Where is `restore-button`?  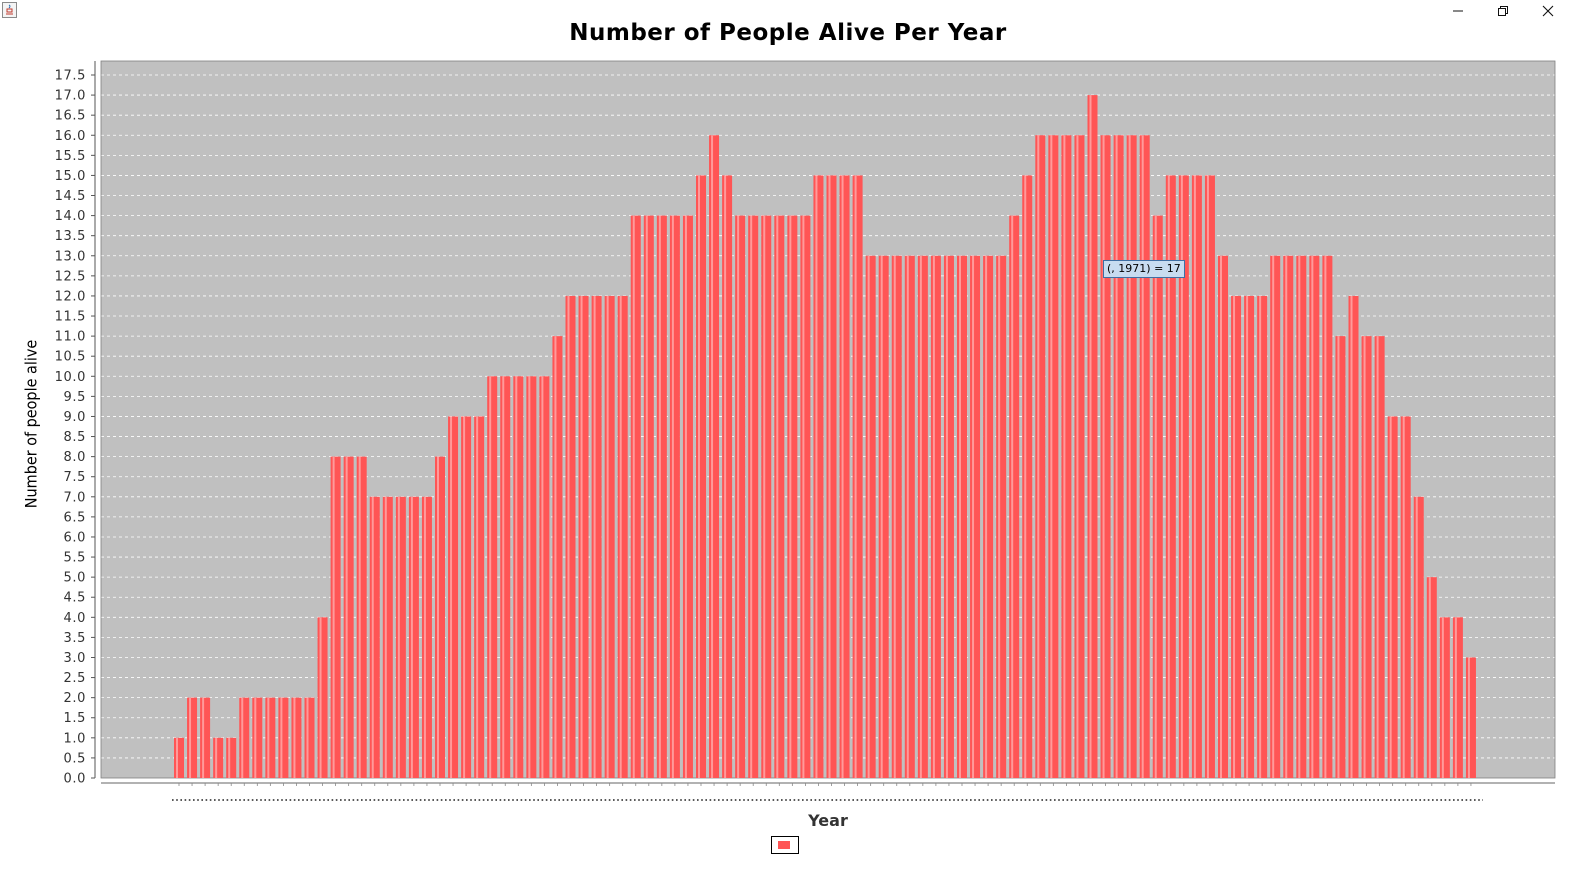
restore-button is located at coordinates (1503, 11).